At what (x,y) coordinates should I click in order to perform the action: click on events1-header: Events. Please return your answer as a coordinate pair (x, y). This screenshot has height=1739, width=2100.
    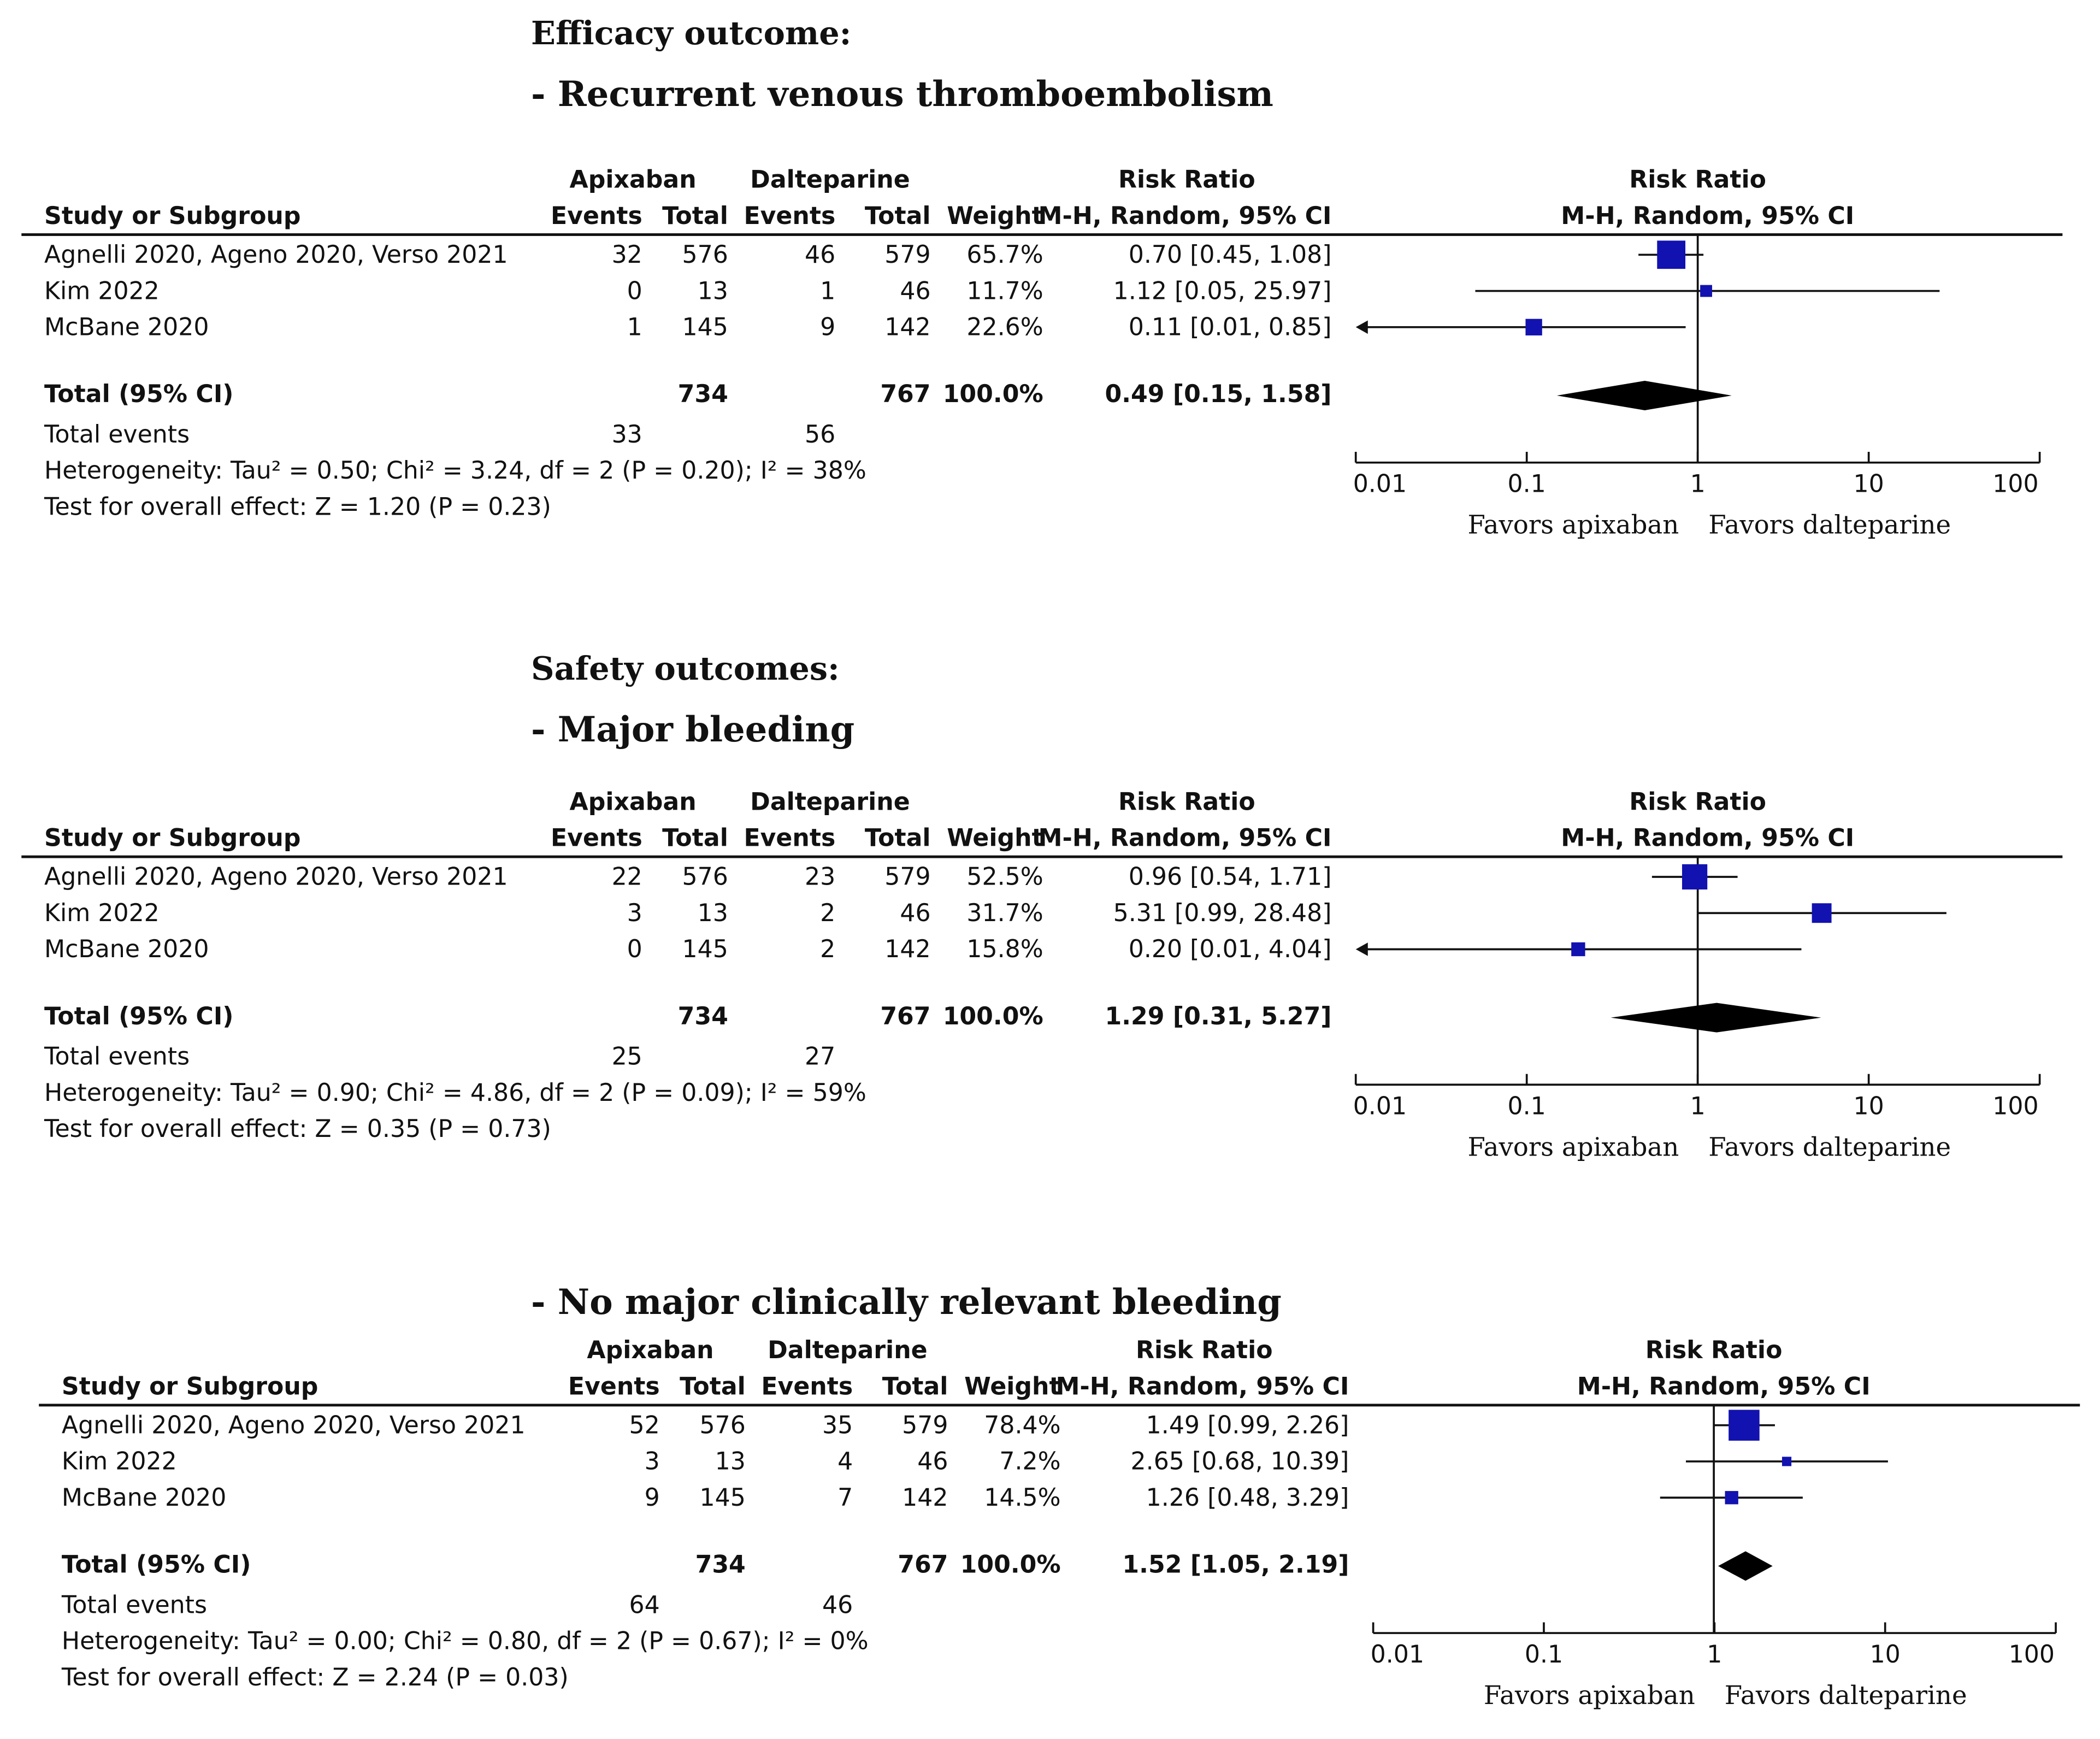
    Looking at the image, I should click on (596, 838).